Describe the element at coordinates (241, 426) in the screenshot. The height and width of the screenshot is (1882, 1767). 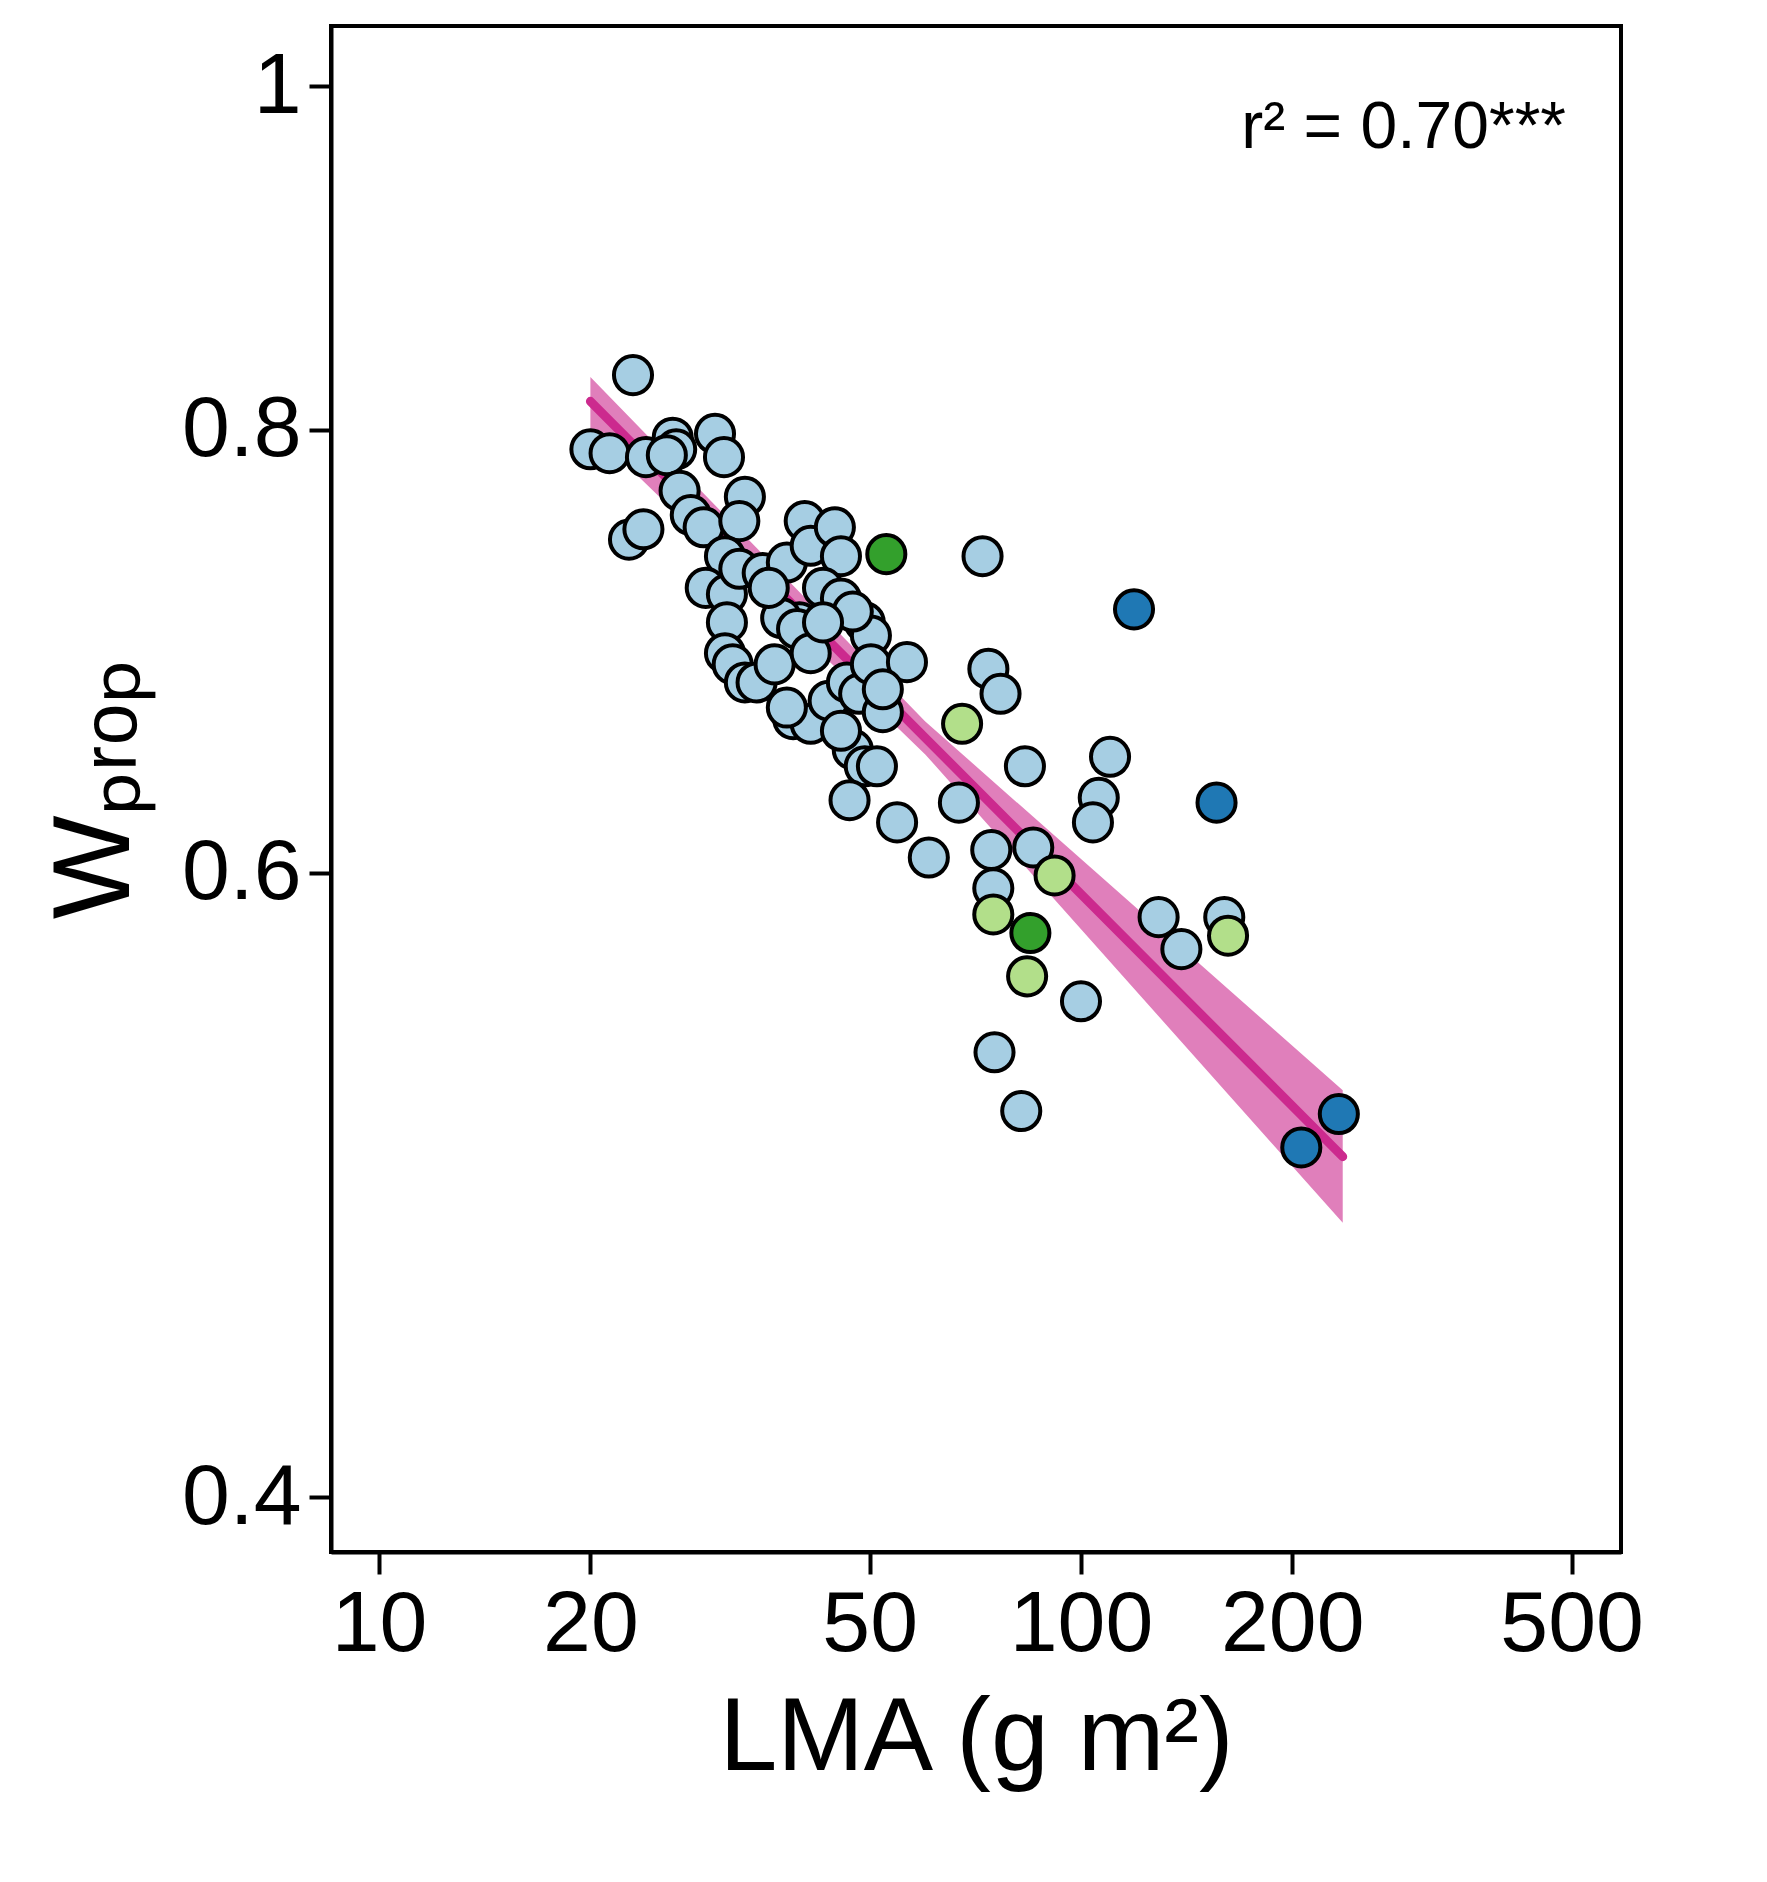
I see `y-tick-label: 0.8` at that location.